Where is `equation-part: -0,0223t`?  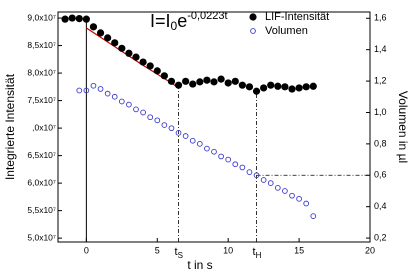 equation-part: -0,0223t is located at coordinates (207, 16).